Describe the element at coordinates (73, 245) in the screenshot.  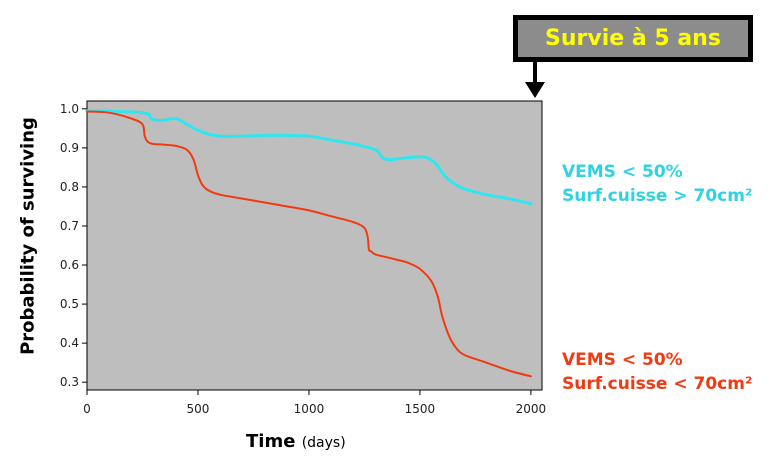
I see `y-axis-ticks: 1.0 0.9 0.8 0.7 0.6 0.5 0.4 0.3` at that location.